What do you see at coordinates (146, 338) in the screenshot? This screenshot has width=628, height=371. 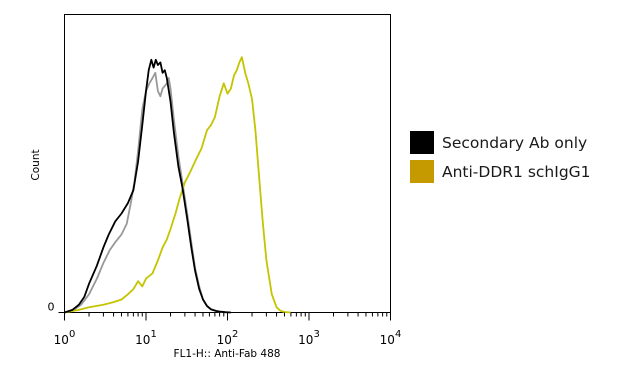 I see `x-tick-label: 10¹` at bounding box center [146, 338].